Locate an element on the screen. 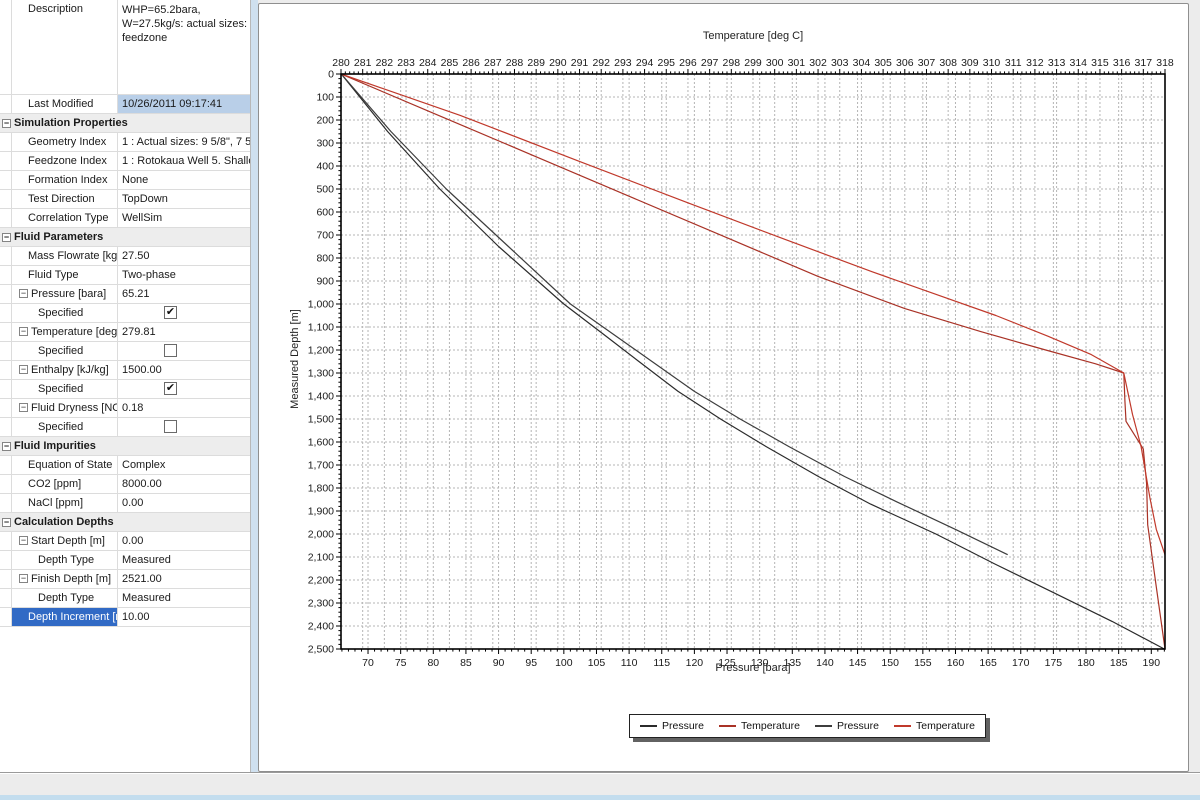 The height and width of the screenshot is (800, 1200). property-row: Temperature [deg C 279.81 is located at coordinates (125, 332).